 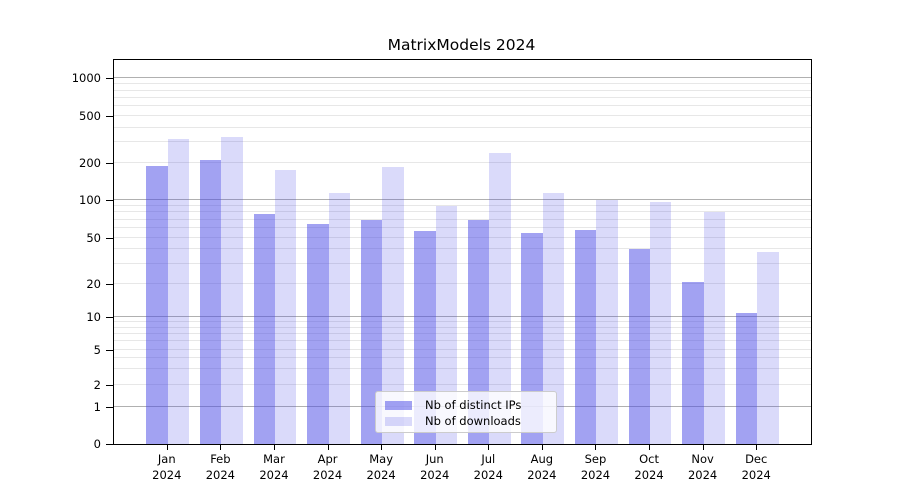 What do you see at coordinates (542, 459) in the screenshot?
I see `x-tick-month: Aug` at bounding box center [542, 459].